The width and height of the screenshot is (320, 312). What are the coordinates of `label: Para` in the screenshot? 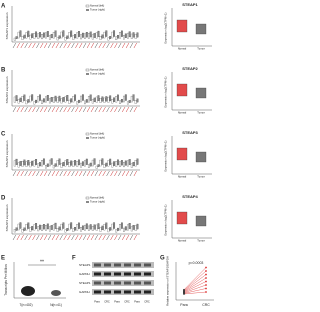 It's located at (97, 302).